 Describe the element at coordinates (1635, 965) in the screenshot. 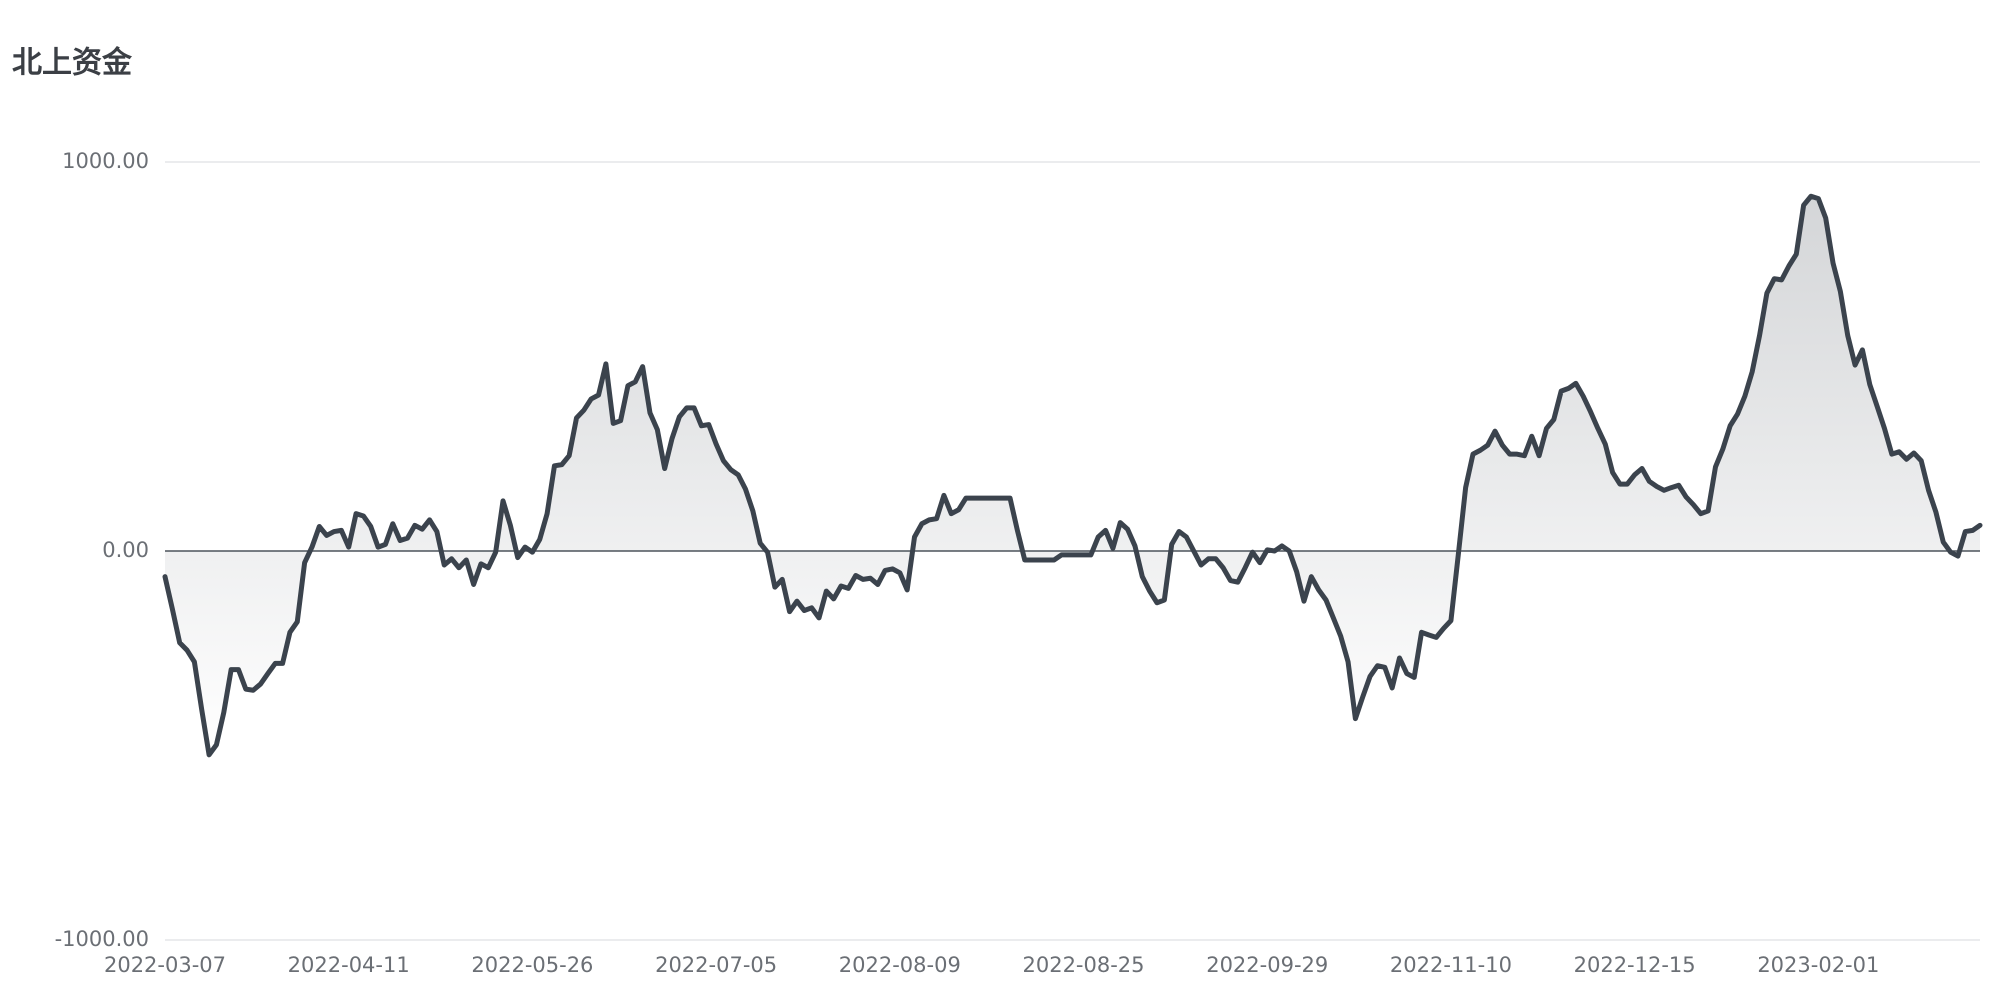

I see `x-tick-label: 2022-12-15` at that location.